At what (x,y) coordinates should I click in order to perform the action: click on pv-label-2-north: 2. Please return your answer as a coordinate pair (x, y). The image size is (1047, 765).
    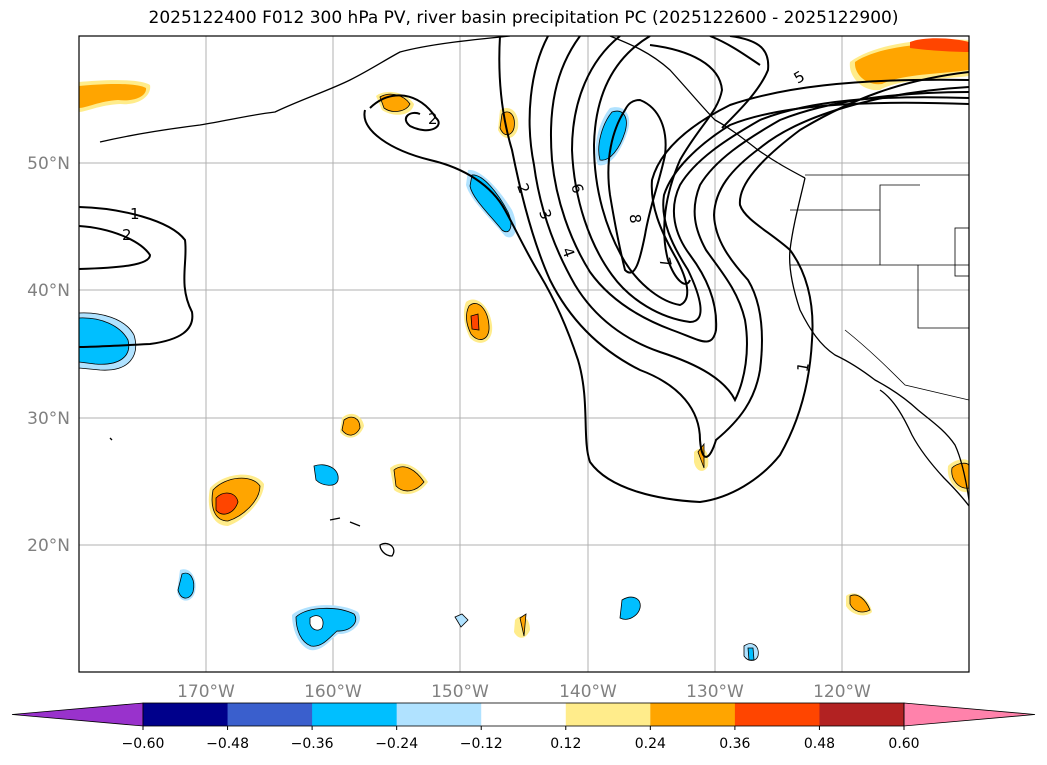
    Looking at the image, I should click on (433, 119).